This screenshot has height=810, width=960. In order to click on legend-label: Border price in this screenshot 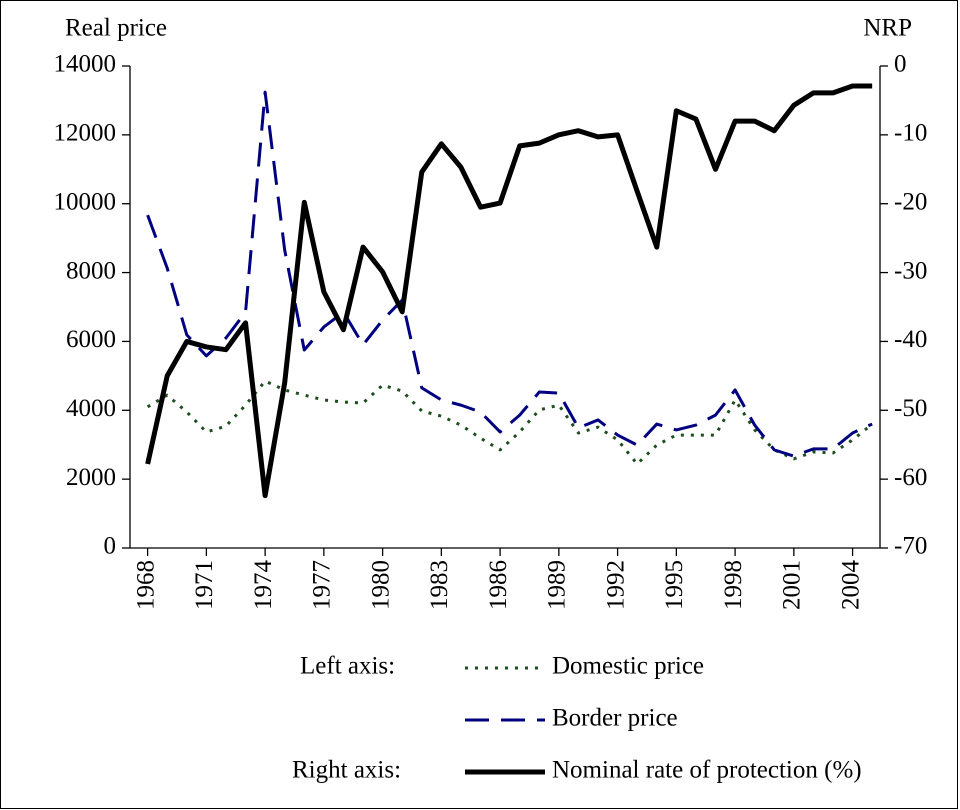, I will do `click(615, 718)`.